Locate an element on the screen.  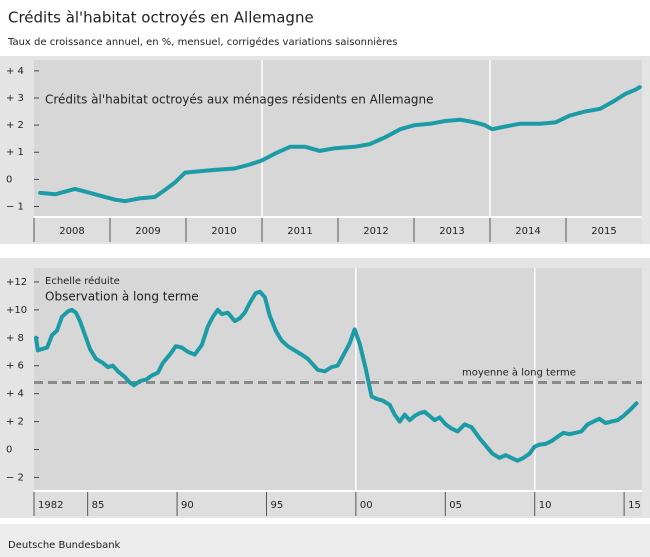
x-tick-label: 2008 is located at coordinates (71, 231).